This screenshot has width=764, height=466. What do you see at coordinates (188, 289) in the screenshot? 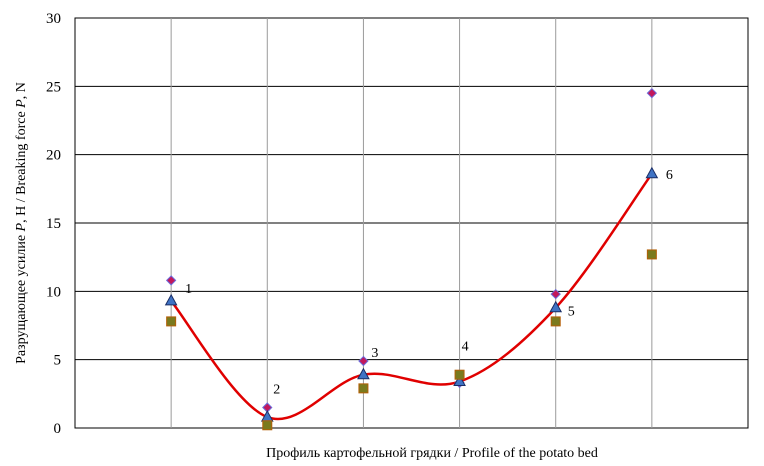
I see `point-label: 1` at bounding box center [188, 289].